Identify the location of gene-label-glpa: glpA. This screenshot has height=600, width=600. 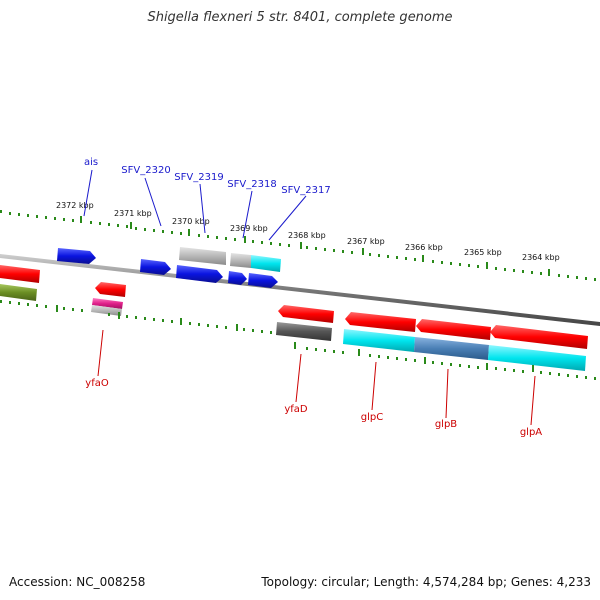
(531, 432).